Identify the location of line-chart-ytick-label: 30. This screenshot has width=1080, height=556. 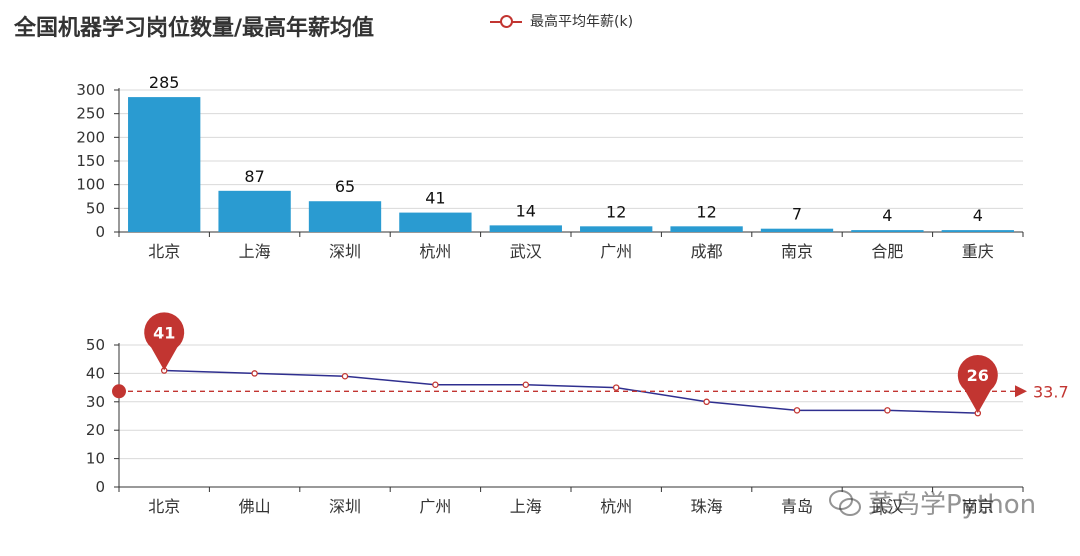
(95, 402).